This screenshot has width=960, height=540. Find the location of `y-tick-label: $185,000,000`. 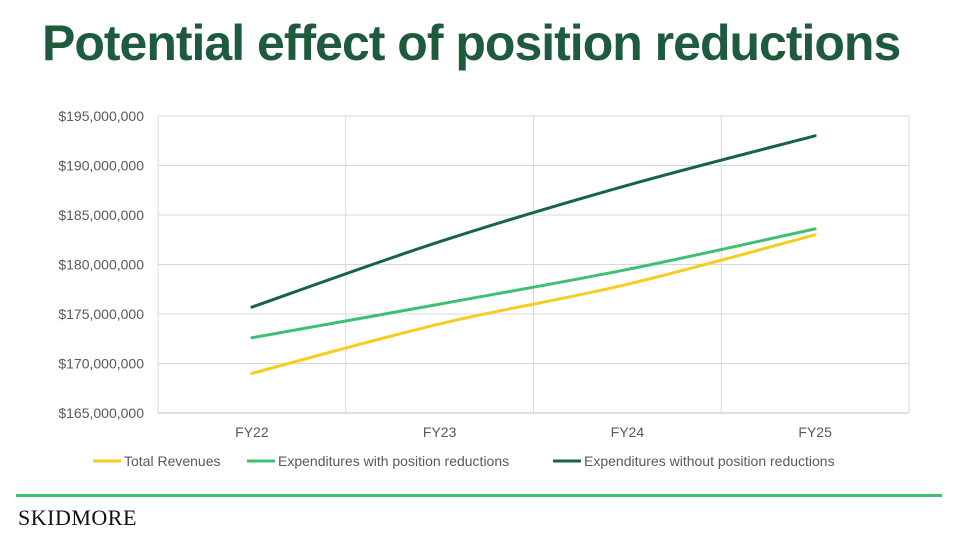

y-tick-label: $185,000,000 is located at coordinates (101, 215).